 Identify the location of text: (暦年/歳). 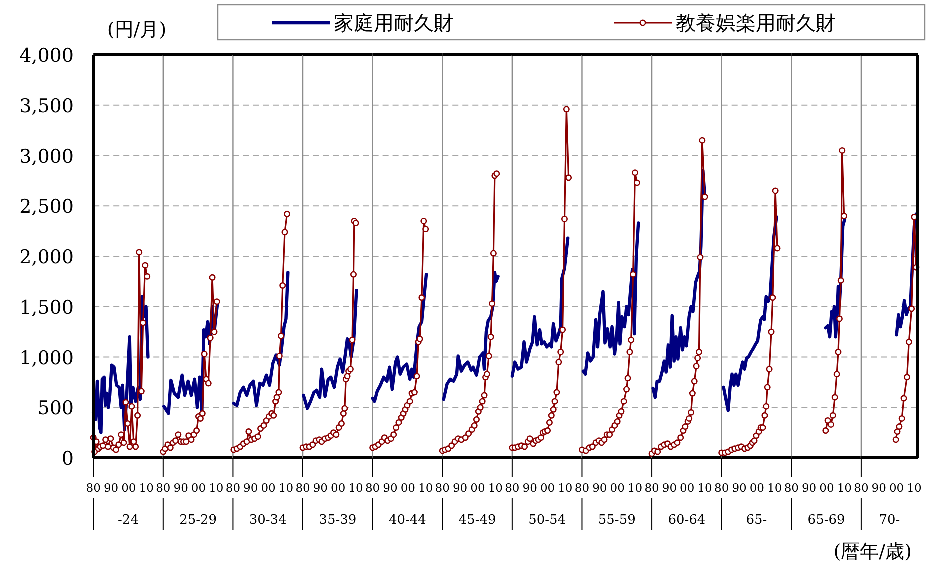
(873, 552).